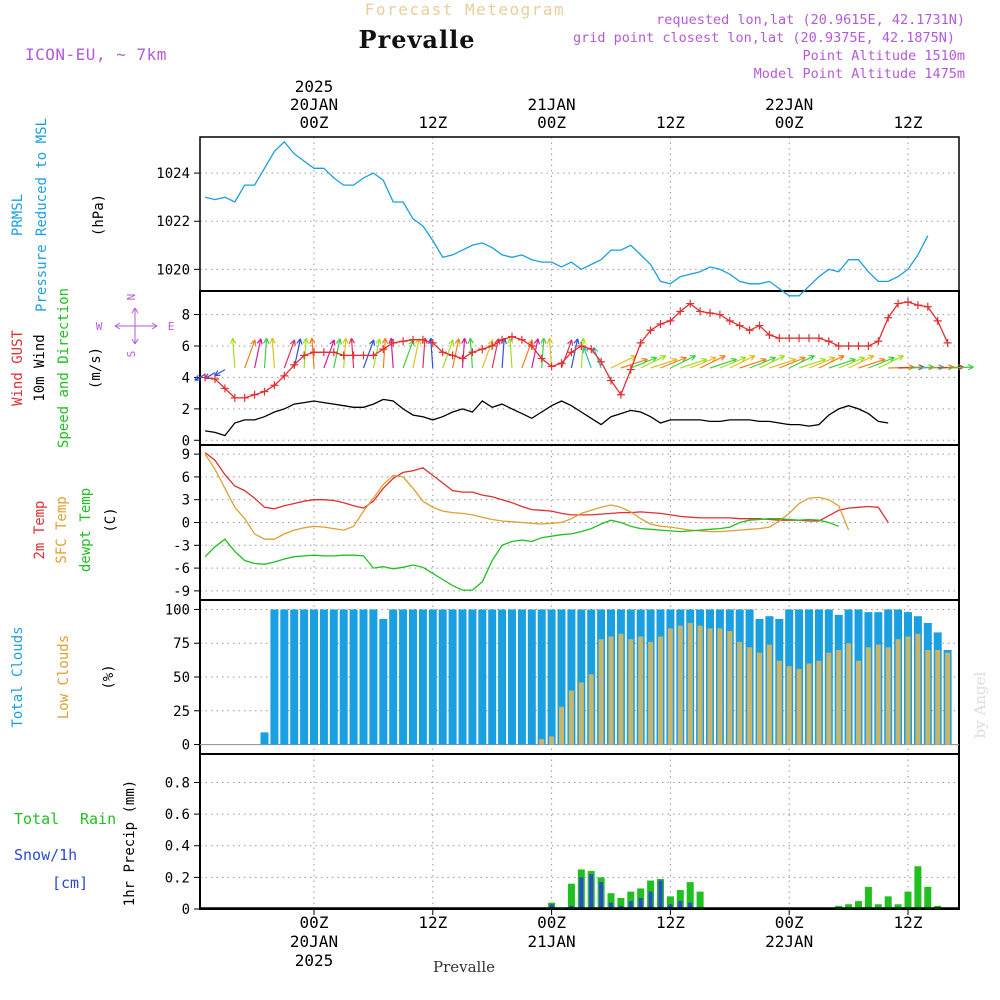 Image resolution: width=1000 pixels, height=1000 pixels. I want to click on p5-label-total: Total, so click(36, 819).